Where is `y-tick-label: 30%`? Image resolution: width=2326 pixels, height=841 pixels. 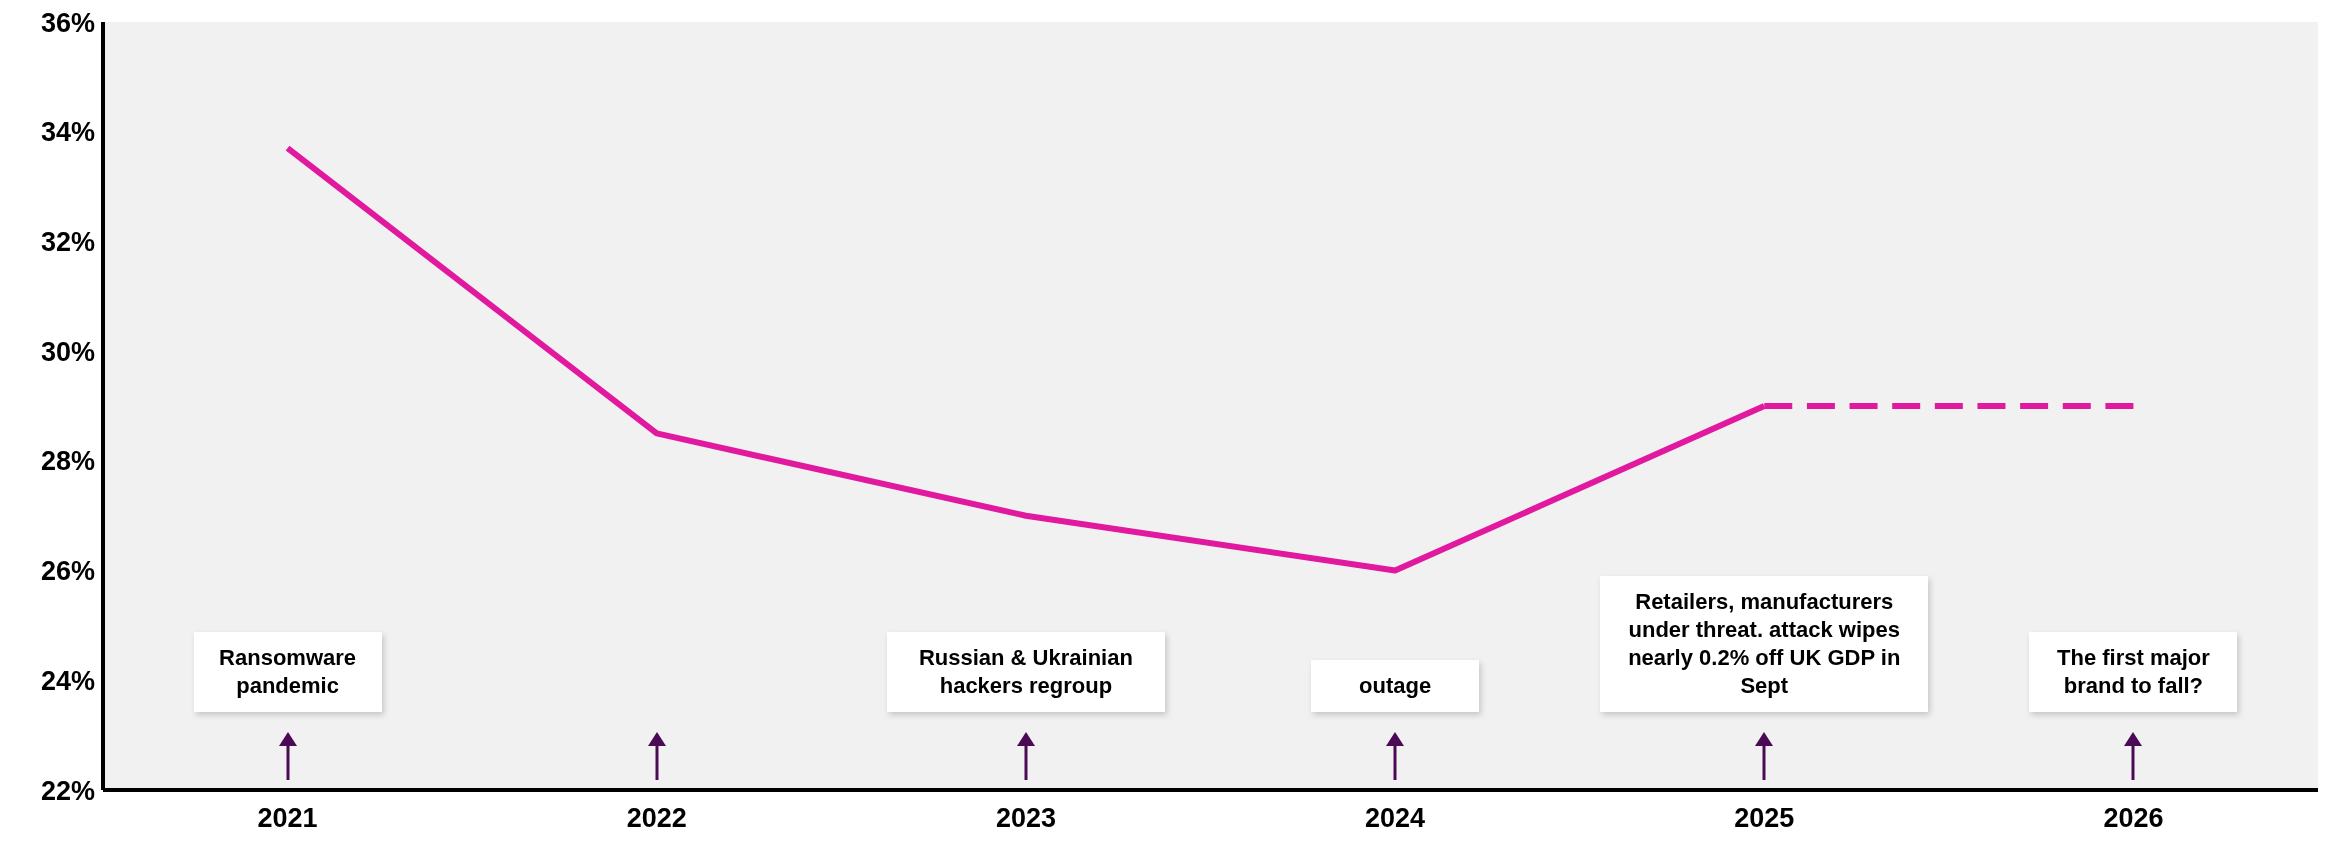 y-tick-label: 30% is located at coordinates (67, 351).